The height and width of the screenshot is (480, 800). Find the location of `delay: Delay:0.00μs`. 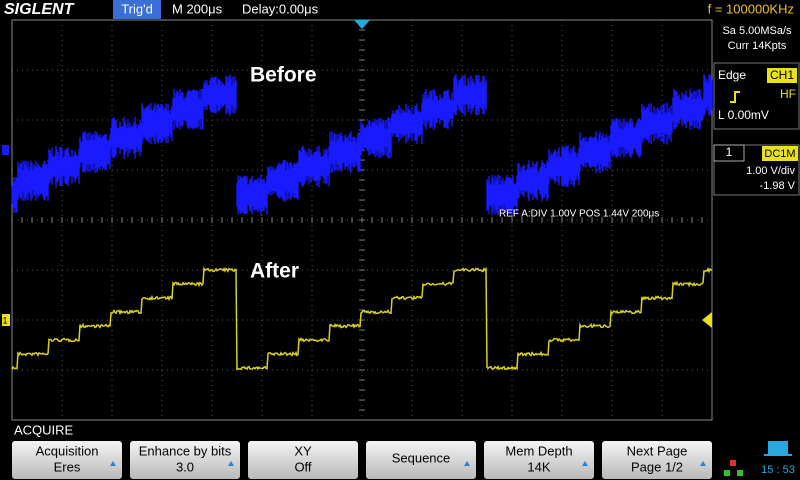

delay: Delay:0.00μs is located at coordinates (280, 8).